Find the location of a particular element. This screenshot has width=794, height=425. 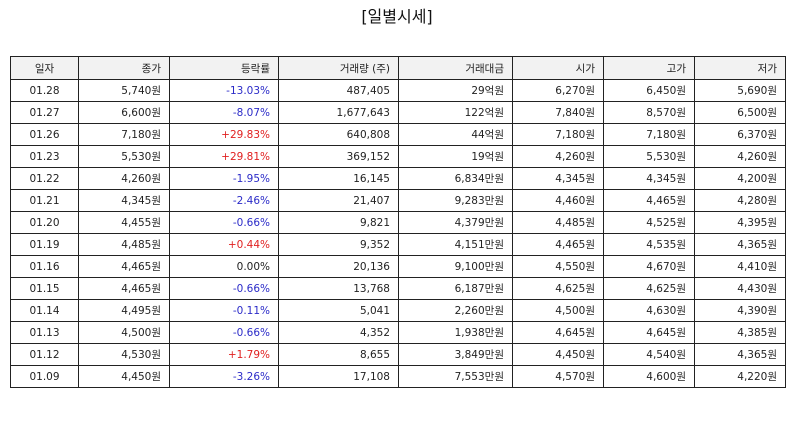

cell-change: -3.26% is located at coordinates (224, 376).